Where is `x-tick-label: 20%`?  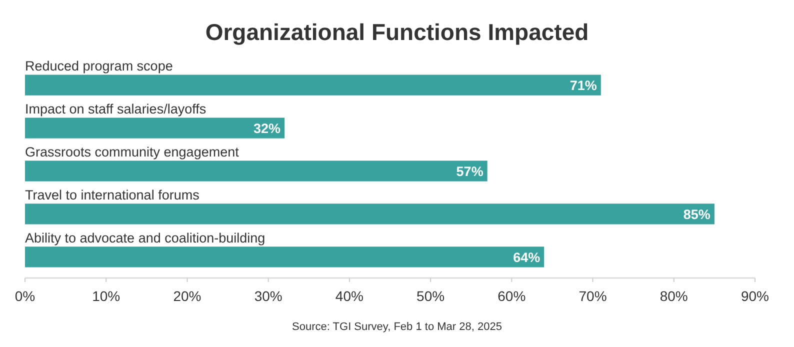 x-tick-label: 20% is located at coordinates (187, 296).